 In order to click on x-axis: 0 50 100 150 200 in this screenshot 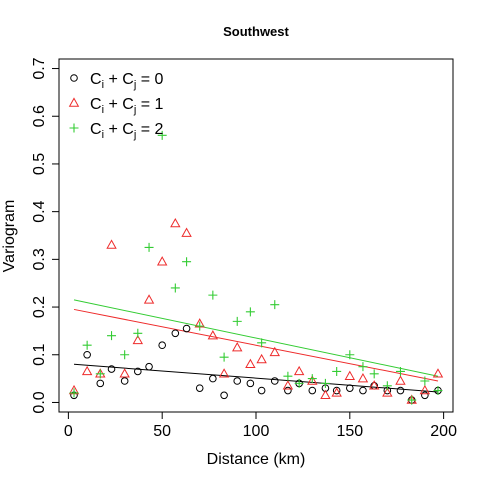, I will do `click(260, 426)`.